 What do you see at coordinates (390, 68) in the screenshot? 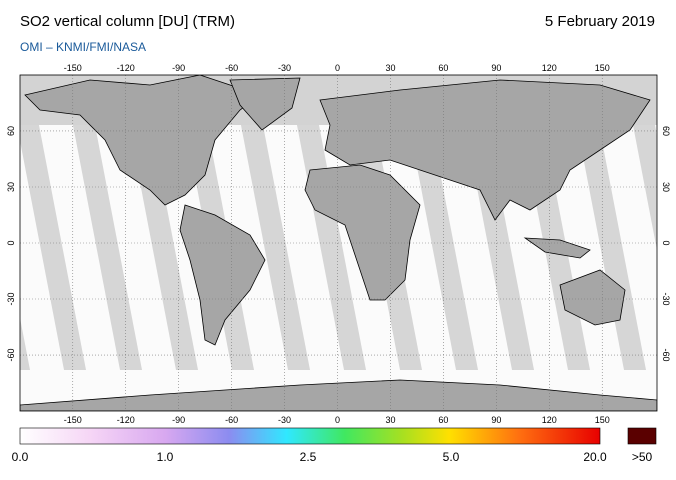
I see `lon-label-top: 30` at bounding box center [390, 68].